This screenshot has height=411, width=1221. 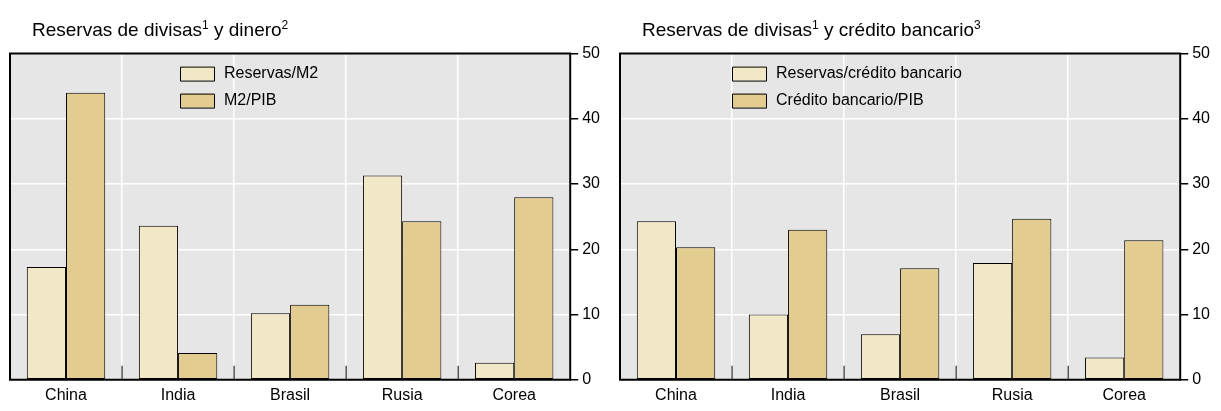 I want to click on chart-title: Reservas de divisas$^{1}$ y dinero$^{2}$, so click(x=160, y=29).